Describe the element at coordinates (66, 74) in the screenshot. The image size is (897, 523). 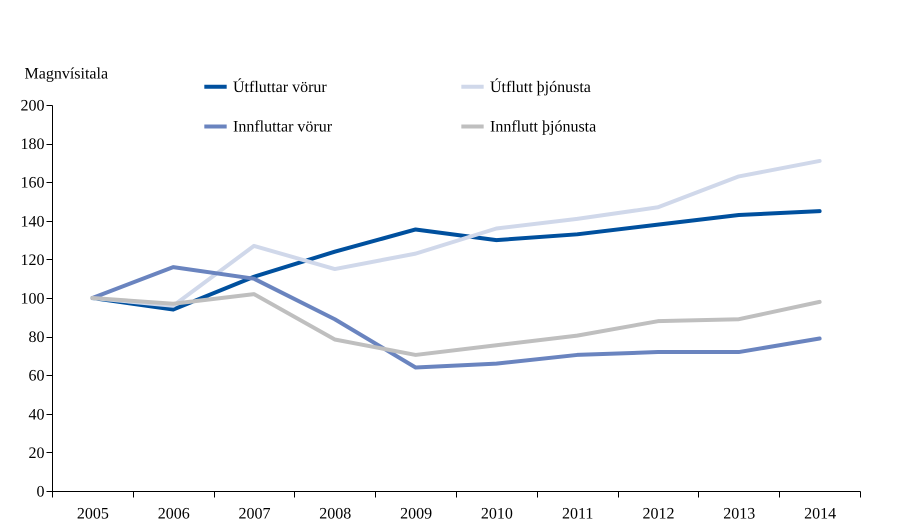
I see `y-axis-title: Magnvísitala` at that location.